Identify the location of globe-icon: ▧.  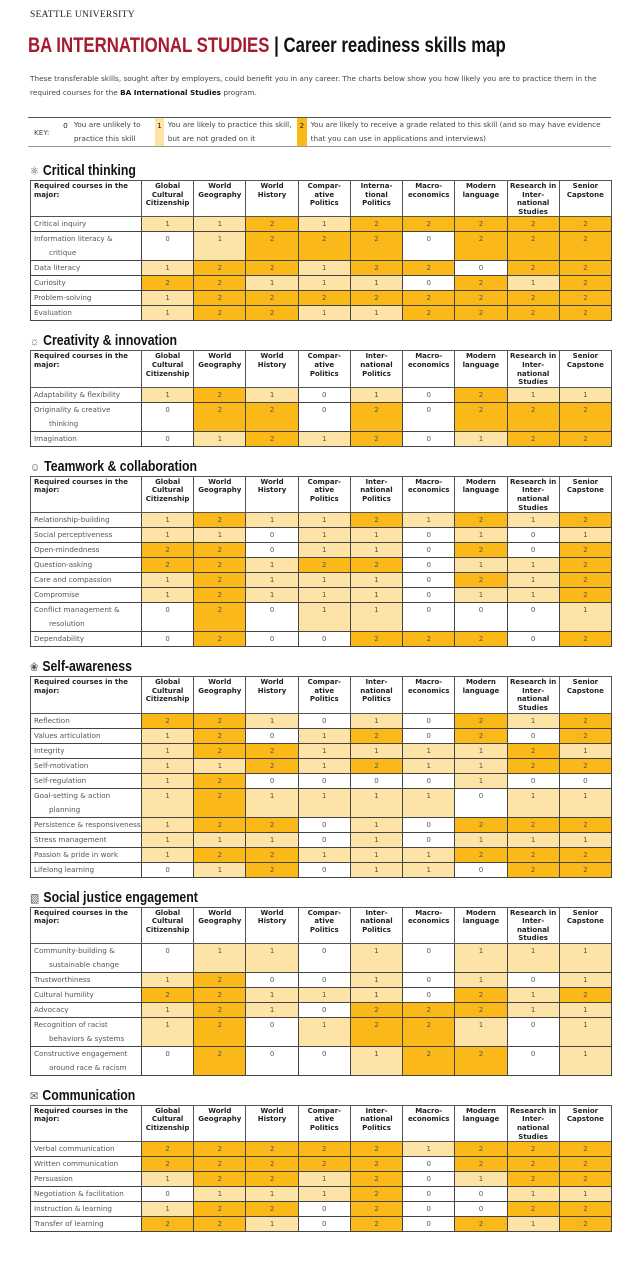
(35, 897).